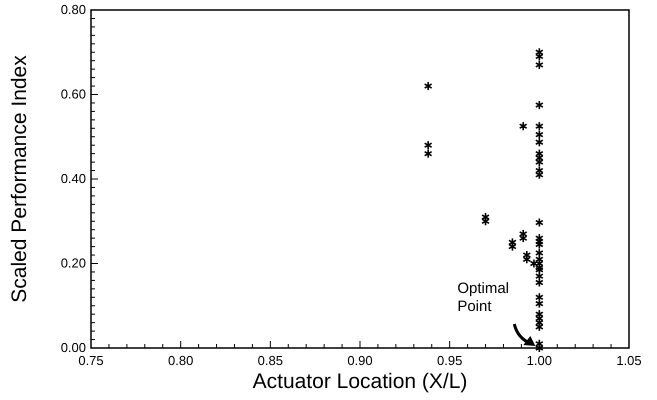 This screenshot has width=657, height=400. I want to click on x-tick-label: 0.85, so click(270, 360).